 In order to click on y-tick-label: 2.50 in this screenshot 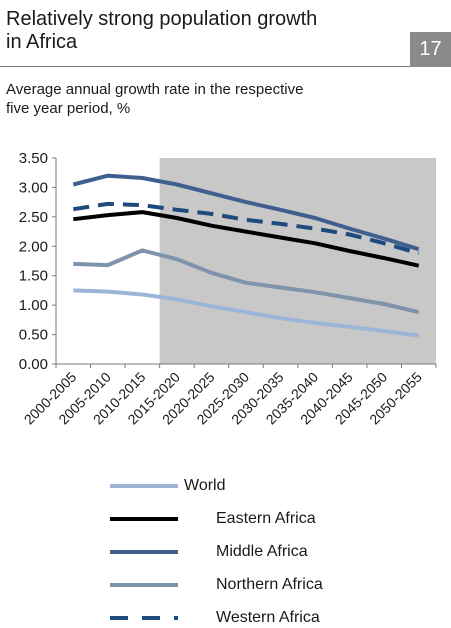, I will do `click(33, 217)`.